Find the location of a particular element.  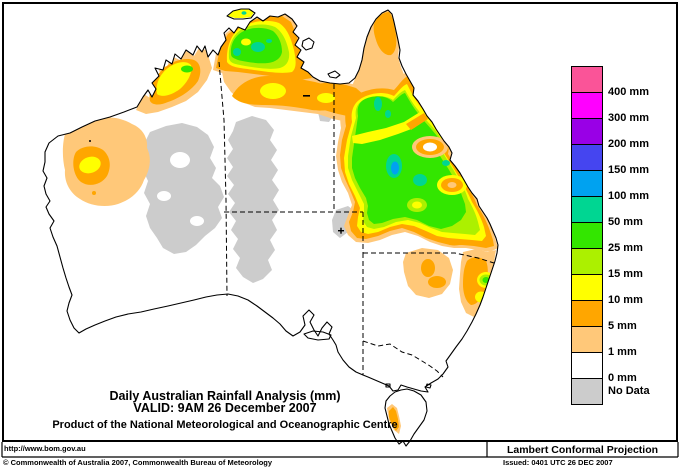

qld-south-hole-yellow is located at coordinates (417, 205).